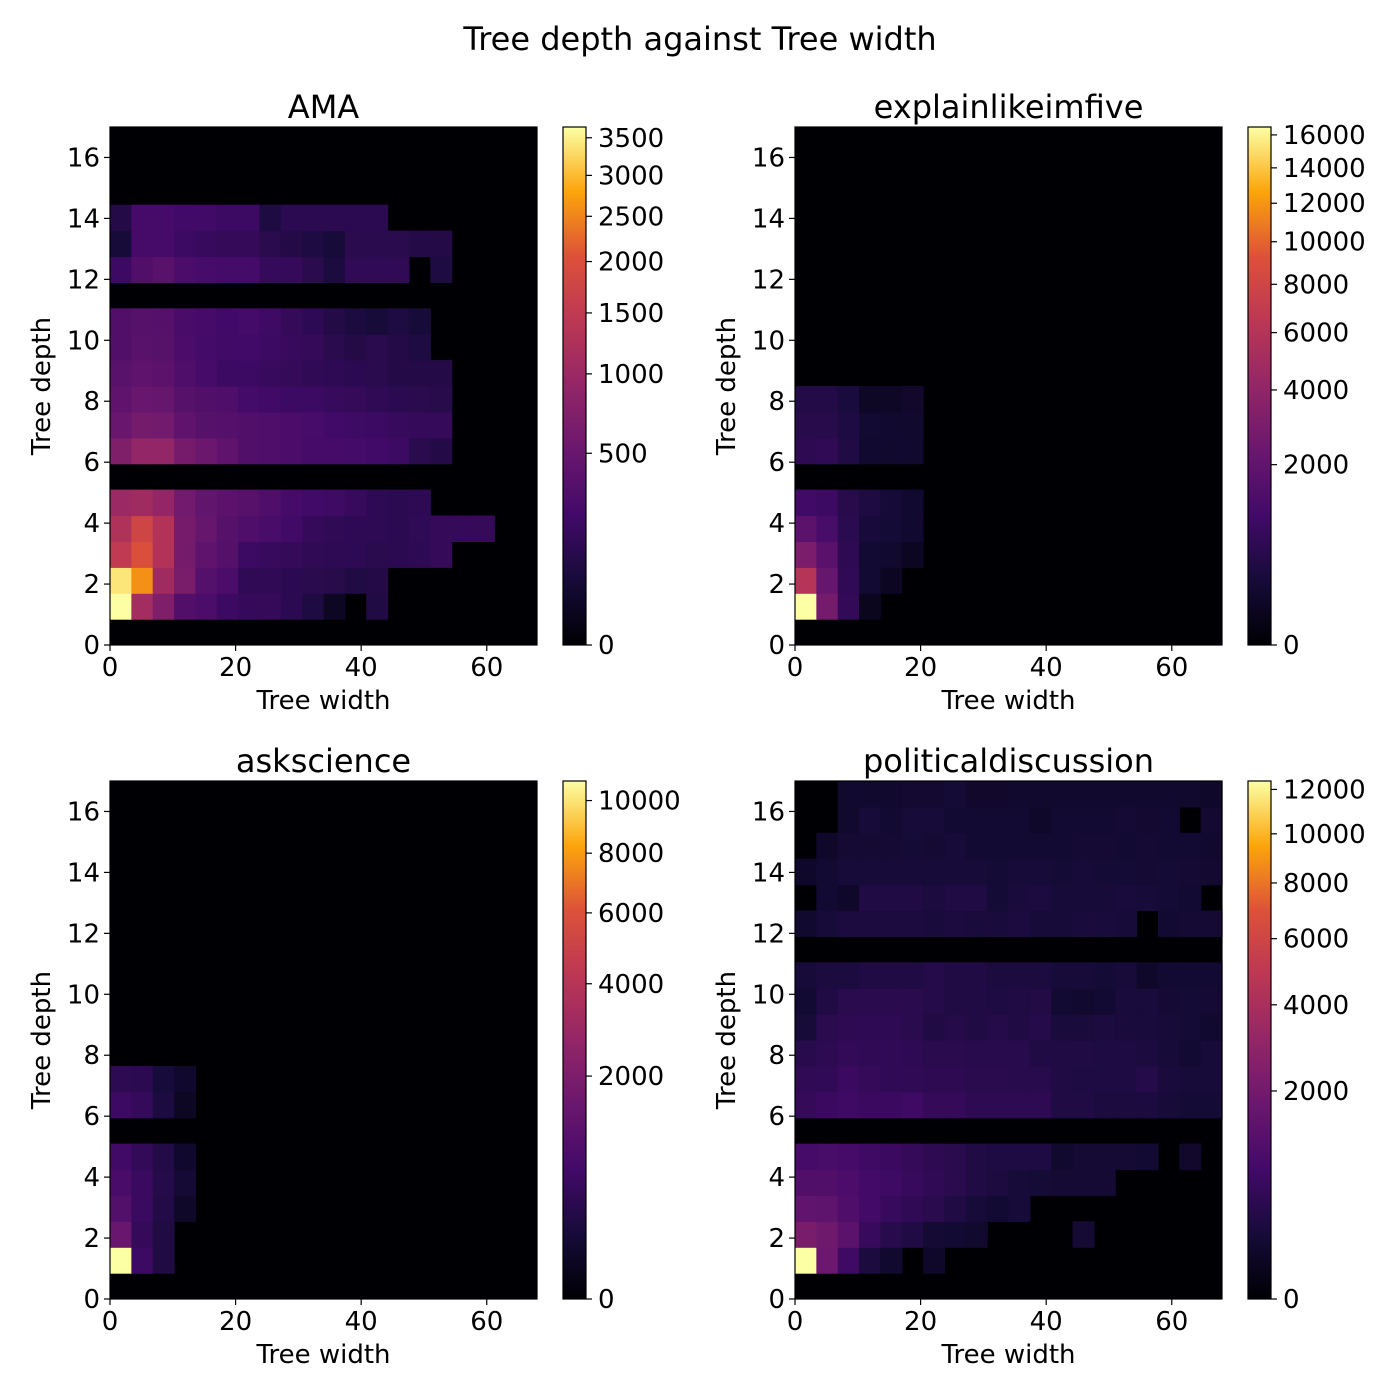 The width and height of the screenshot is (1400, 1400). I want to click on colorbar-frame, so click(1259, 1040).